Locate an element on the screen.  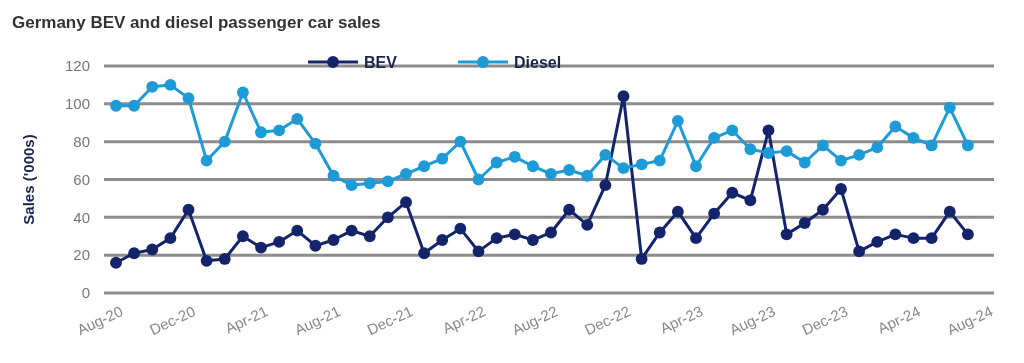
y-tick-label: 120 is located at coordinates (77, 66).